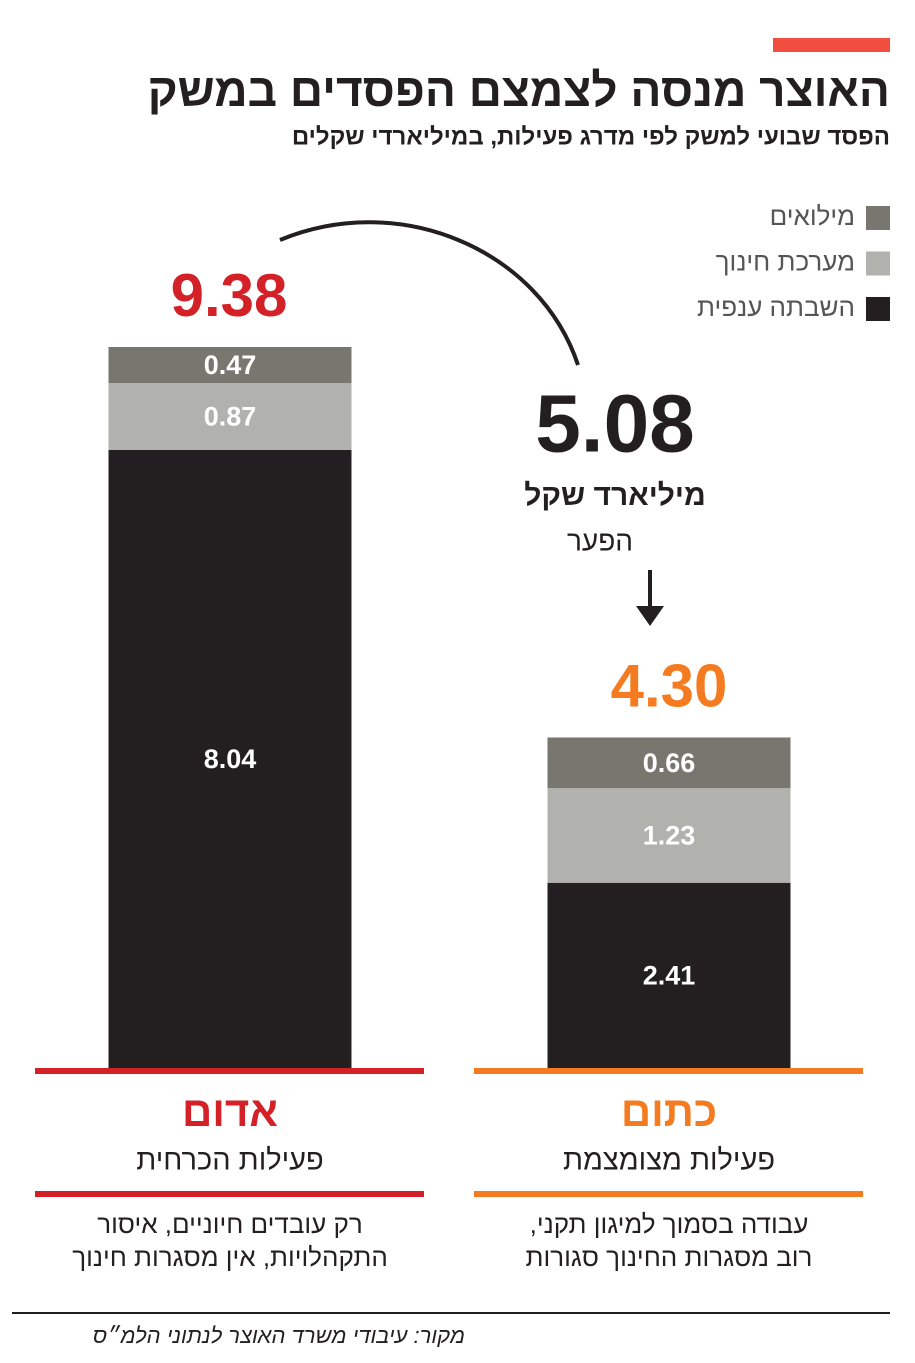 The width and height of the screenshot is (915, 1363). Describe the element at coordinates (776, 307) in the screenshot. I see `legend-label: השבתה ענפית` at that location.